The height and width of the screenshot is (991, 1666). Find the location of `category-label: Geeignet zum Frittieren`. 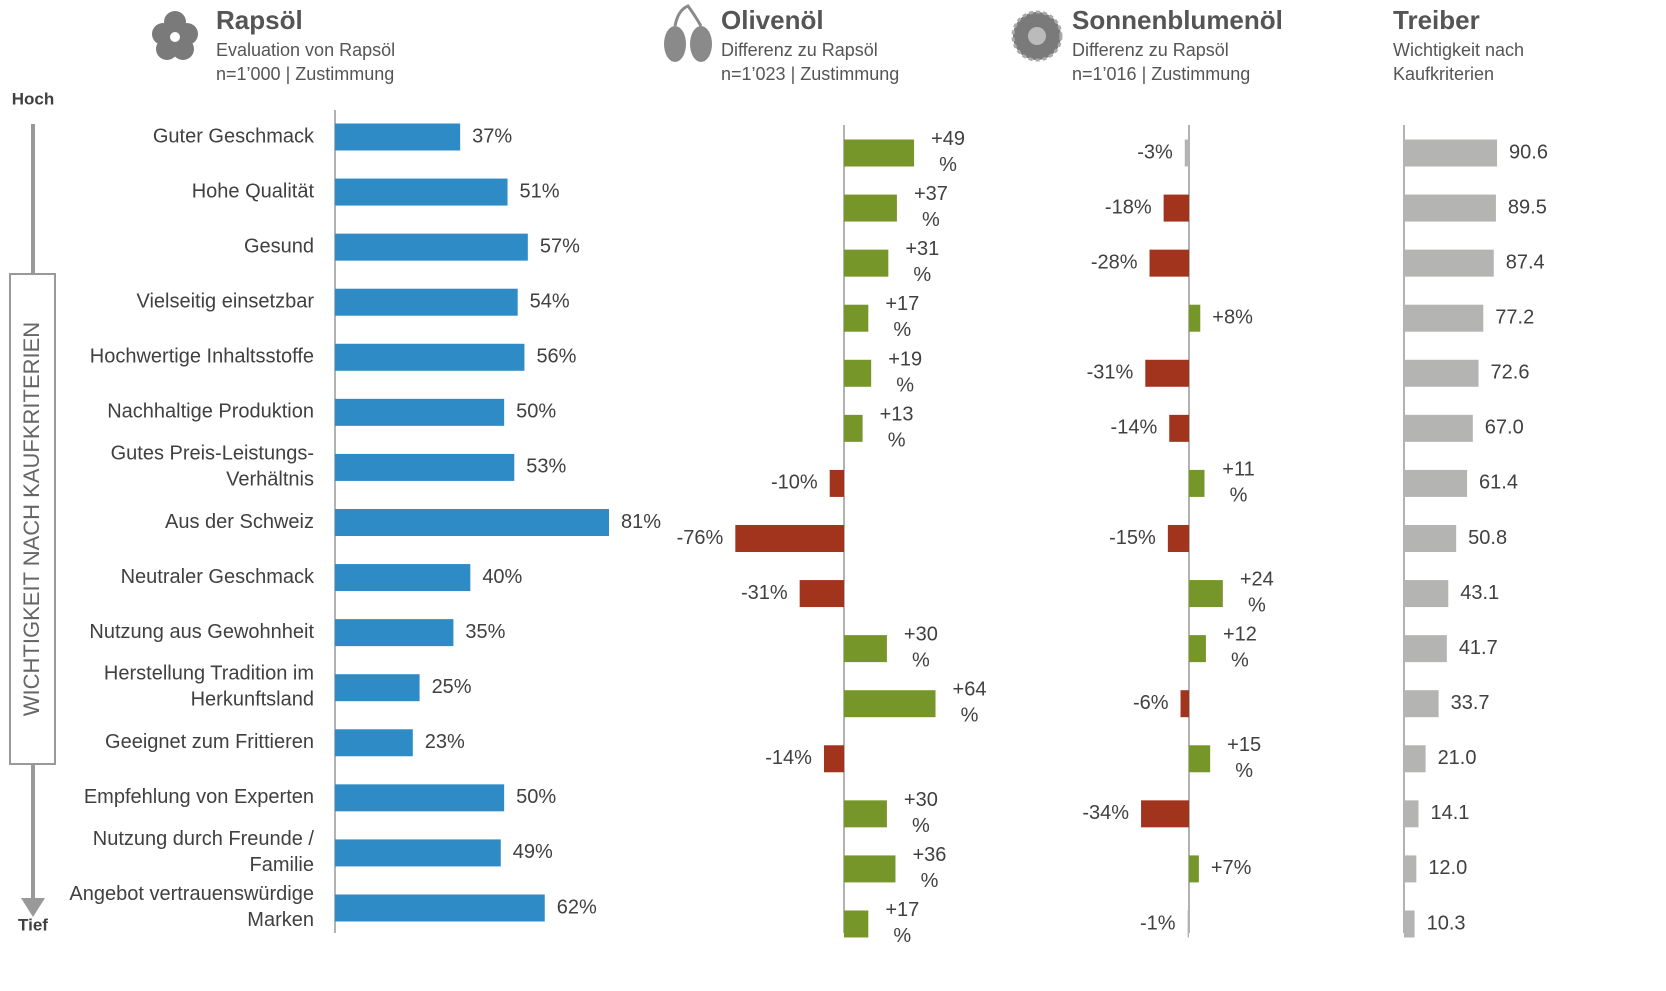

category-label: Geeignet zum Frittieren is located at coordinates (209, 742).